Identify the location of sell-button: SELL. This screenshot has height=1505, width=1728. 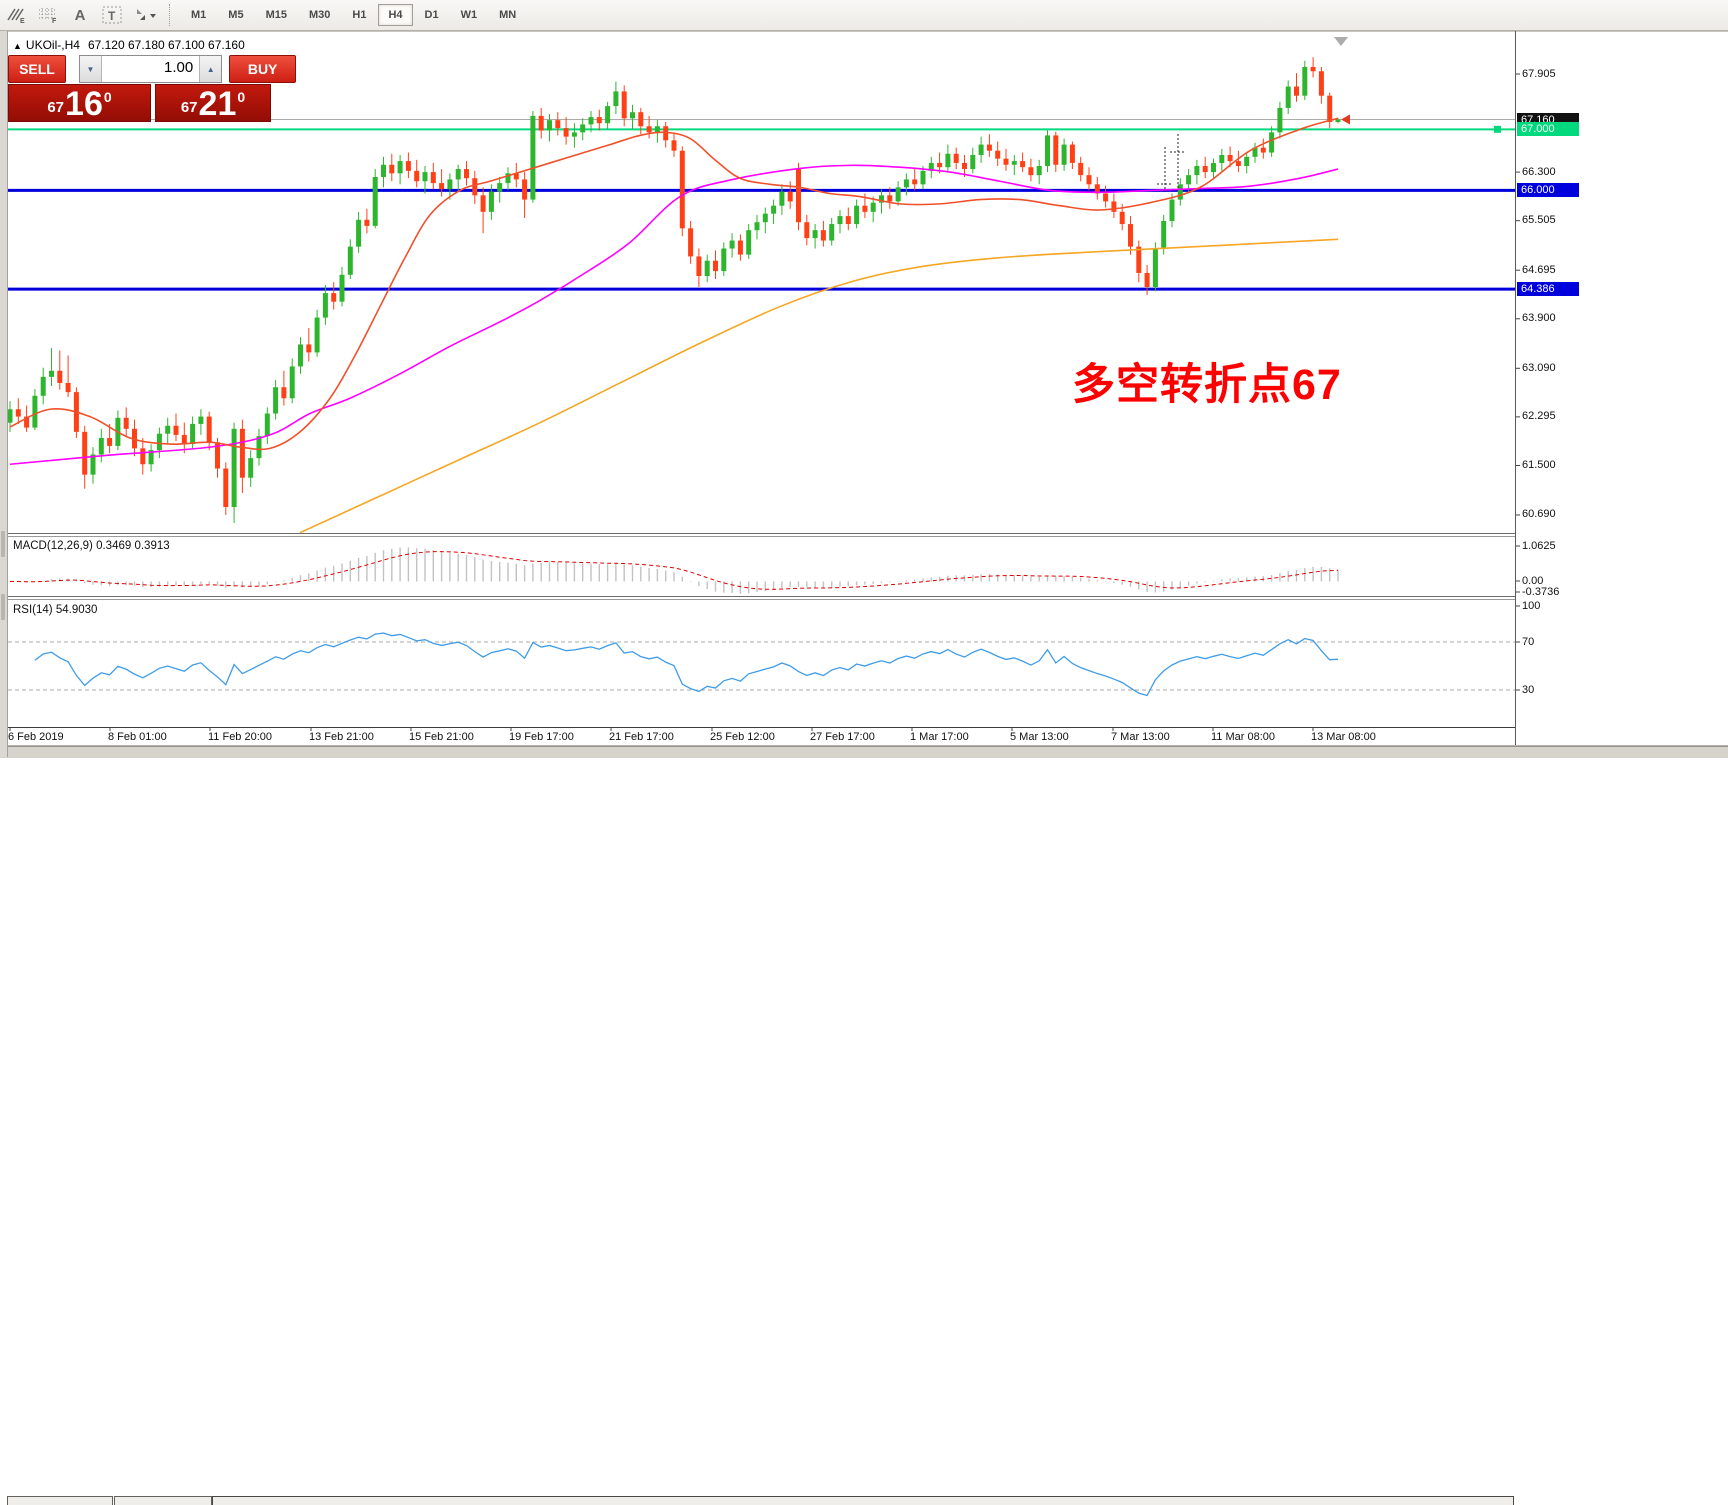
(37, 69).